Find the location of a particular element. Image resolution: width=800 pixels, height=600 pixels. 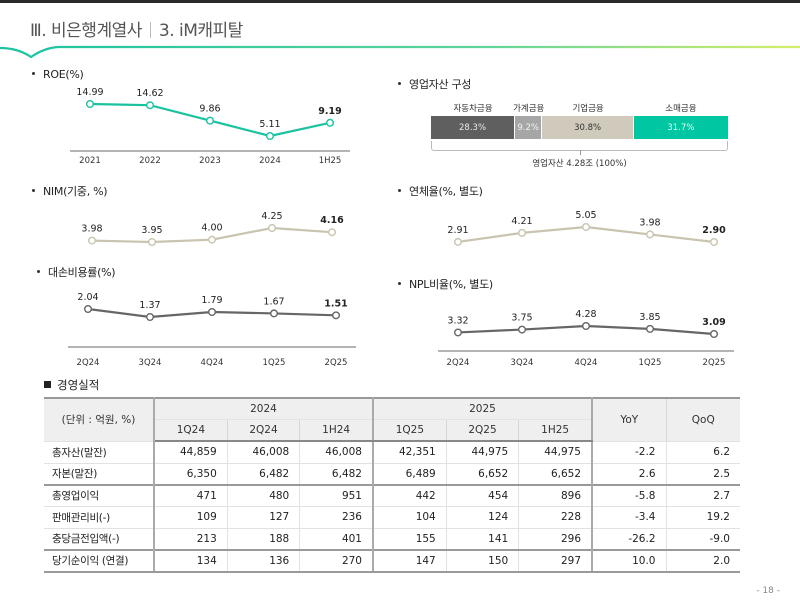

asset-mix-segment: 30.8% is located at coordinates (588, 127).